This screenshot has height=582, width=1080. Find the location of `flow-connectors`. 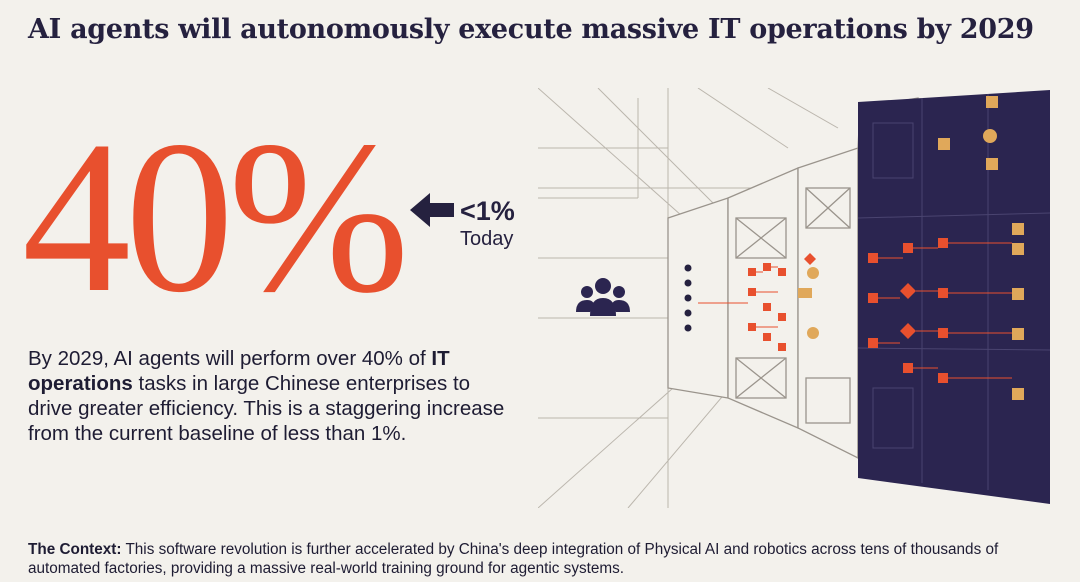

flow-connectors is located at coordinates (855, 310).